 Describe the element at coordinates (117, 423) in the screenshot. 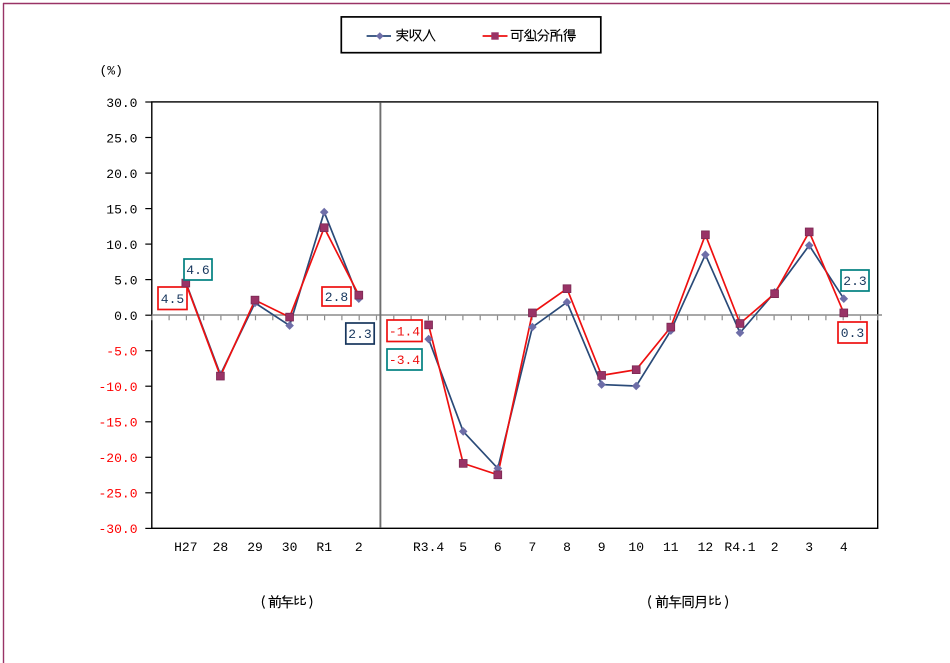

I see `svg-text: -15.0` at that location.